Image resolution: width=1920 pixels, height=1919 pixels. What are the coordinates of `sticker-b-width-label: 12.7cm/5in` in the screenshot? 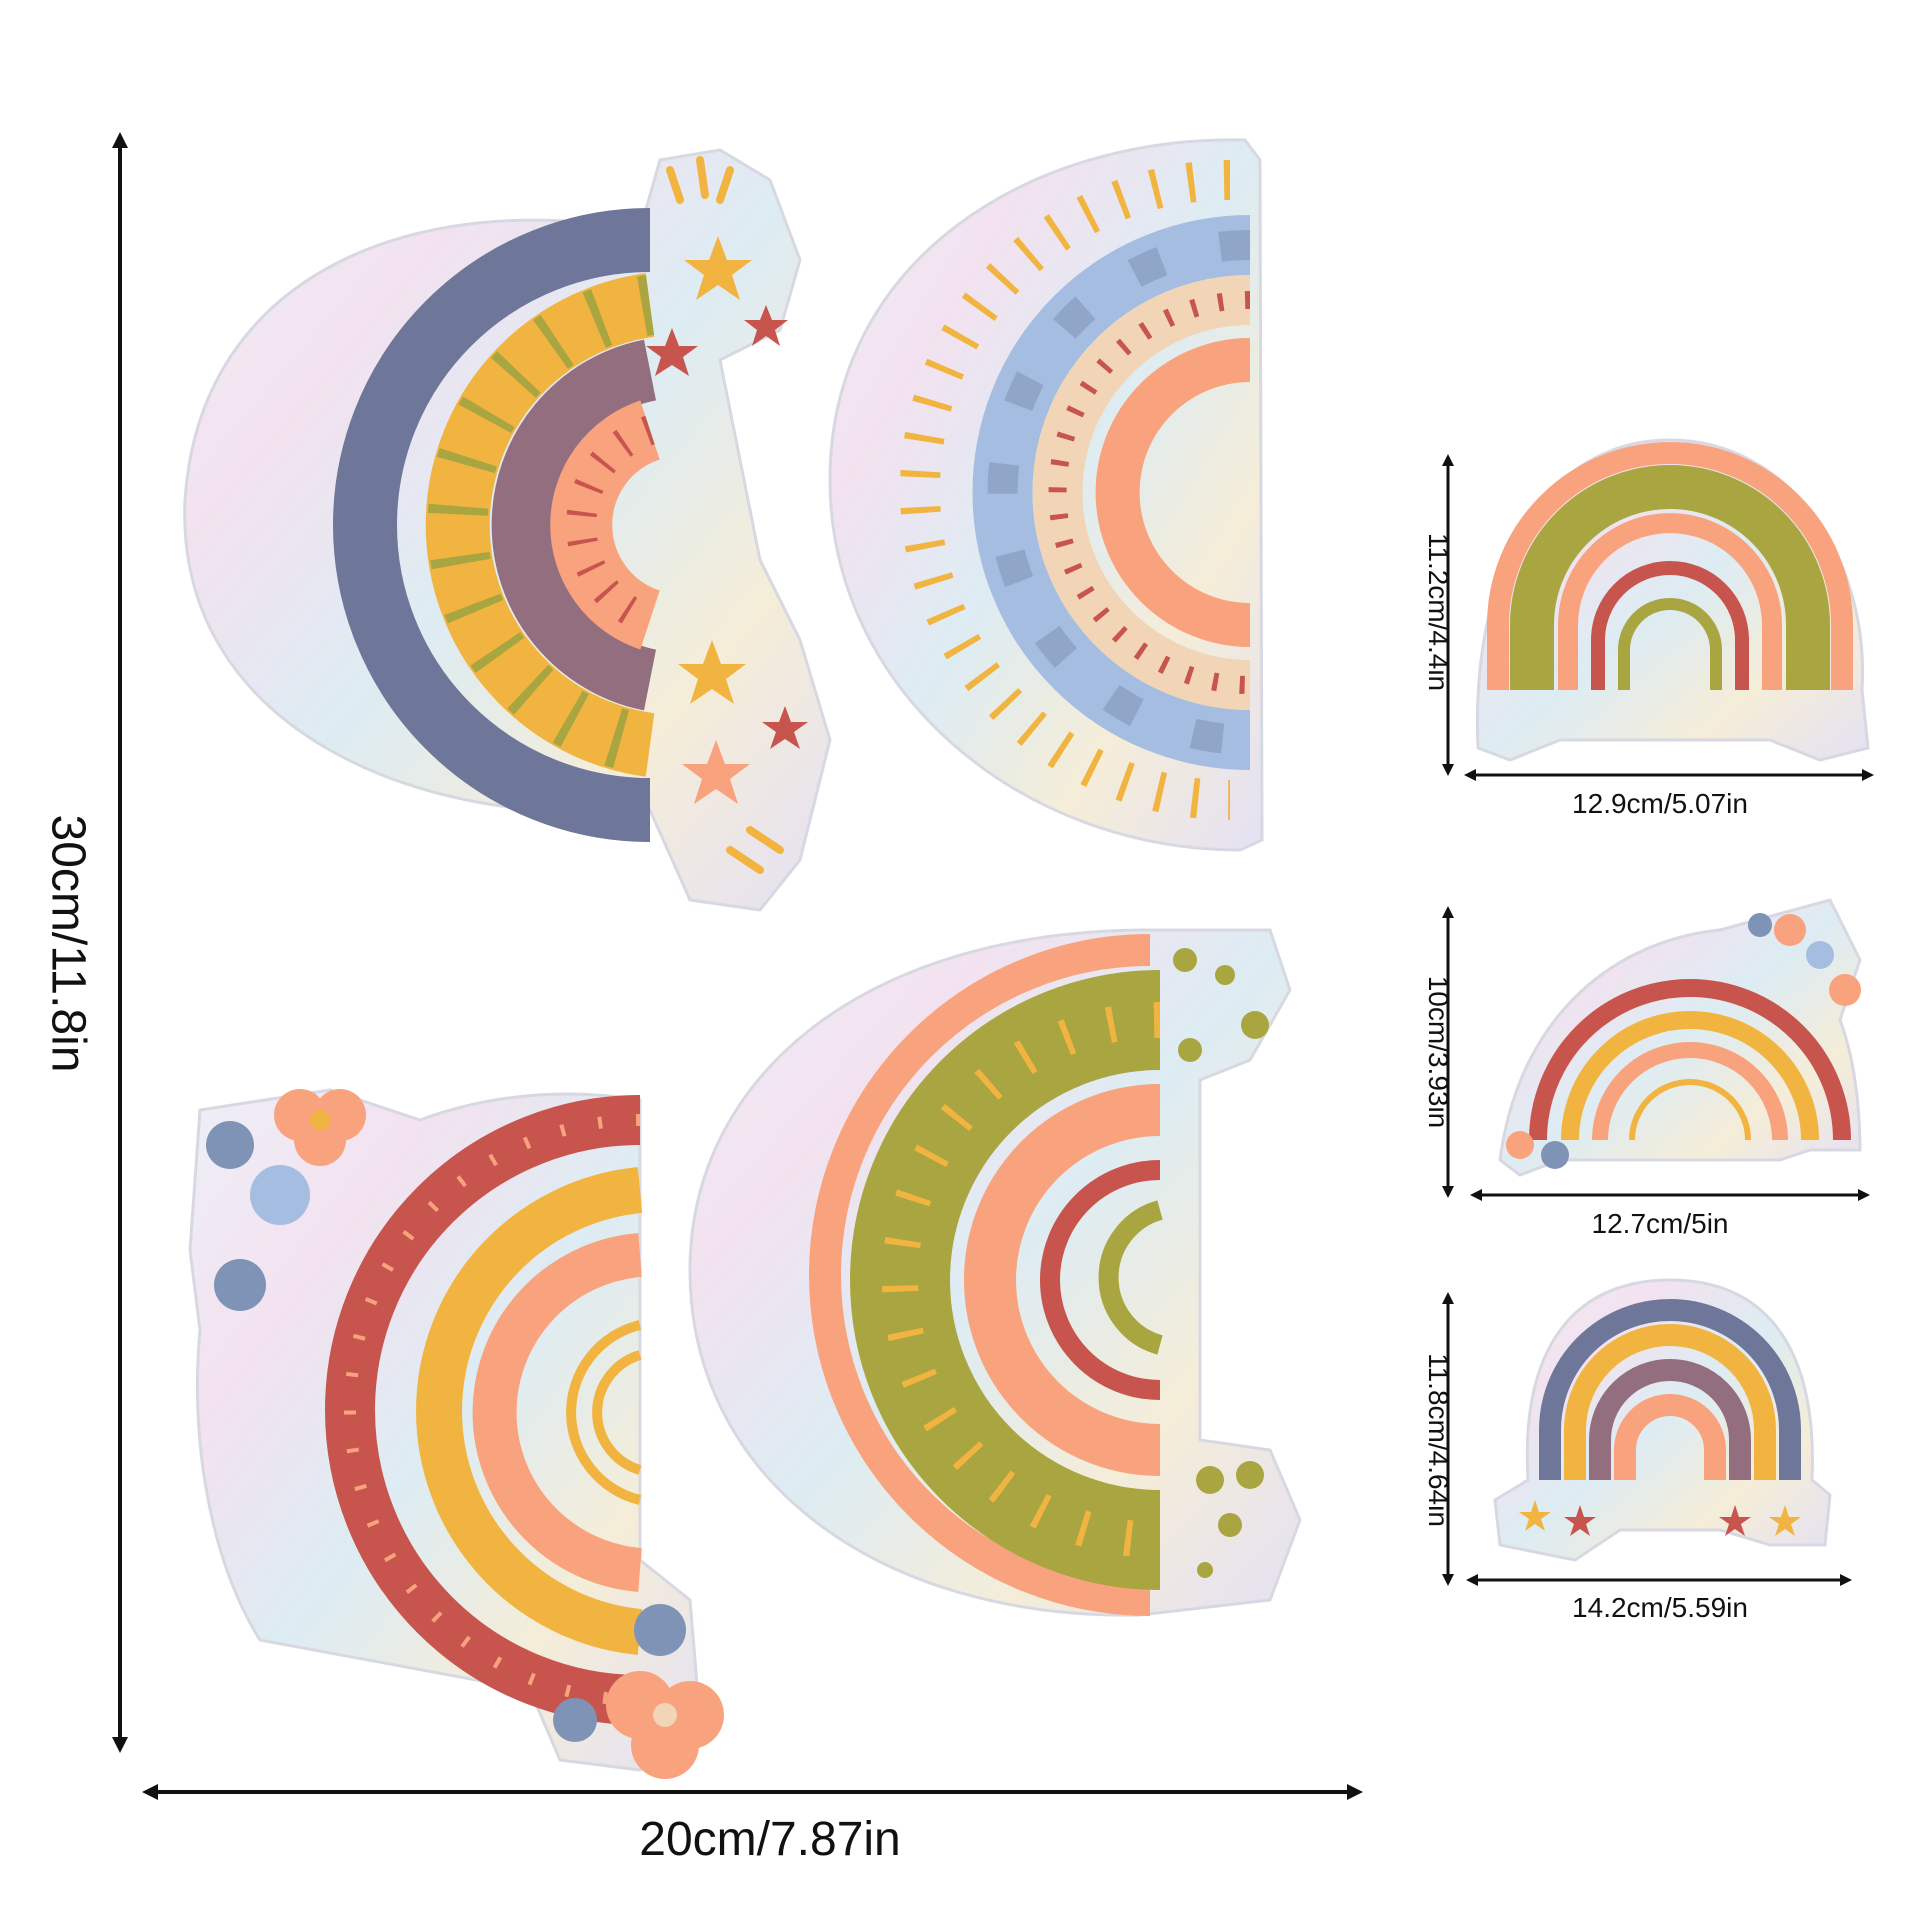 It's located at (1660, 1223).